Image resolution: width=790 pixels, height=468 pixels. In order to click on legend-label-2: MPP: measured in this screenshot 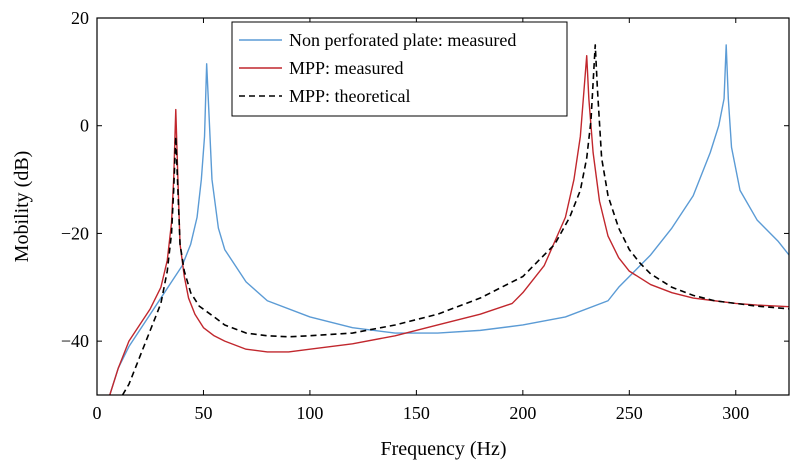, I will do `click(346, 68)`.